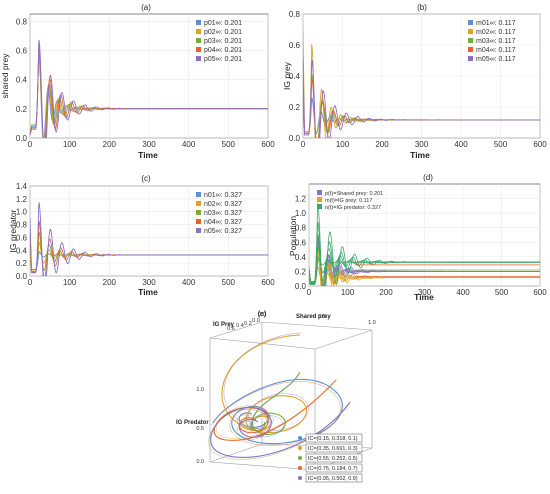  Describe the element at coordinates (146, 178) in the screenshot. I see `panel-label: (c)` at that location.